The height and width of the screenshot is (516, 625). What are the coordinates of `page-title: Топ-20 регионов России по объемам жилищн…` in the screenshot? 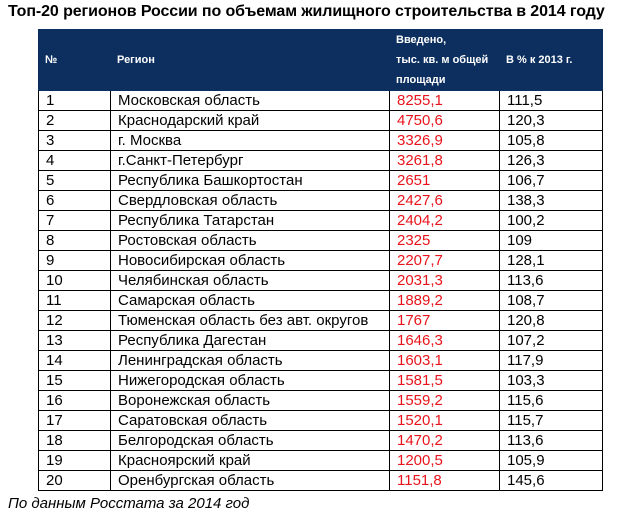 It's located at (306, 11).